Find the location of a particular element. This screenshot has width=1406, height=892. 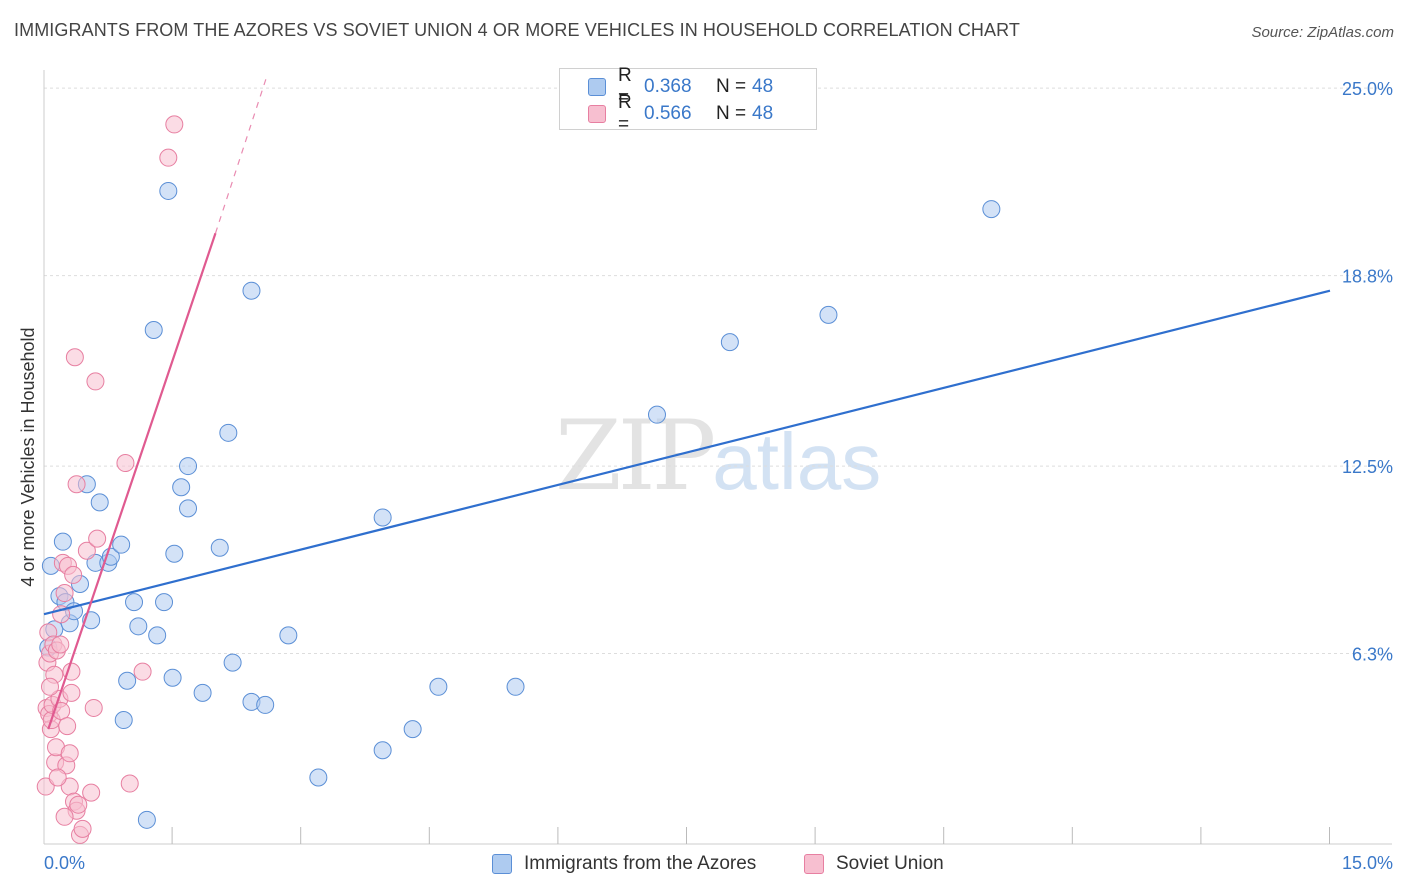

watermark-zip: ZIP is located at coordinates (635, 456).